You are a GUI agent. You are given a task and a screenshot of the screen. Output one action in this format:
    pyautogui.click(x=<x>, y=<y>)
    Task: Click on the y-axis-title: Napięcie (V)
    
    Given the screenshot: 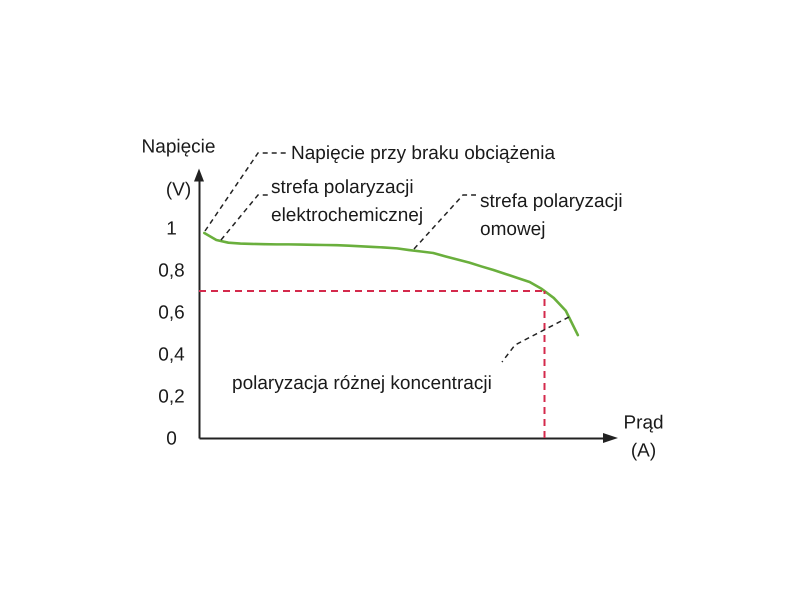 What is the action you would take?
    pyautogui.click(x=179, y=168)
    